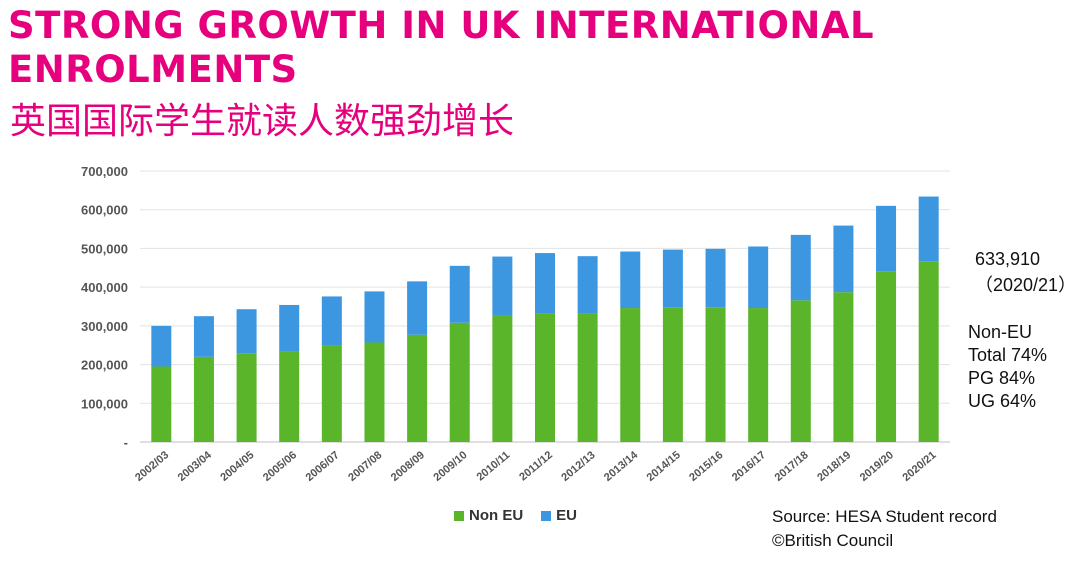 The image size is (1080, 561). Describe the element at coordinates (706, 466) in the screenshot. I see `x-tick-label: 2015/16` at that location.